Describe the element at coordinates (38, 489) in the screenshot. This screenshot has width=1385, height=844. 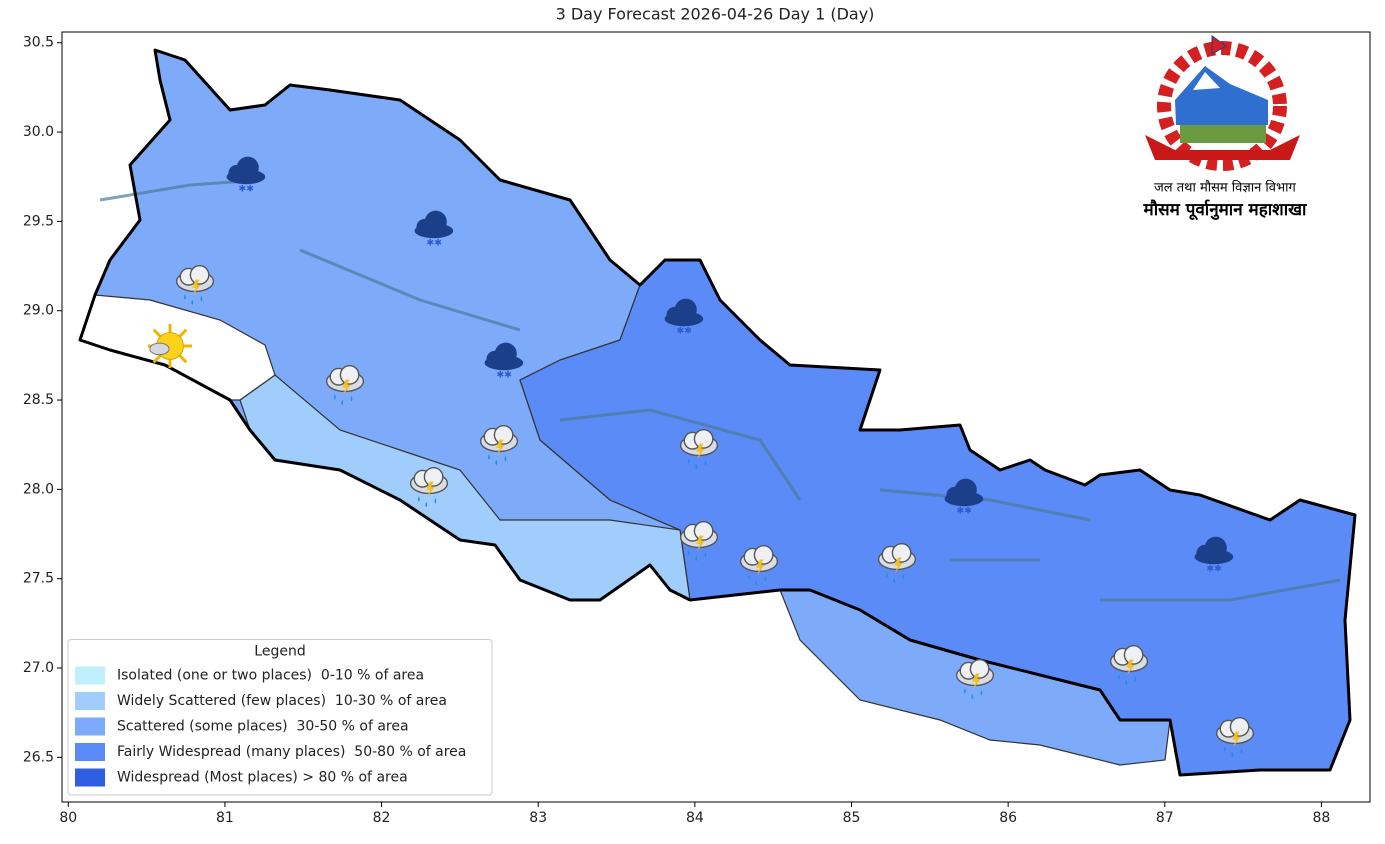
I see `y-tick-label: 28.0` at that location.